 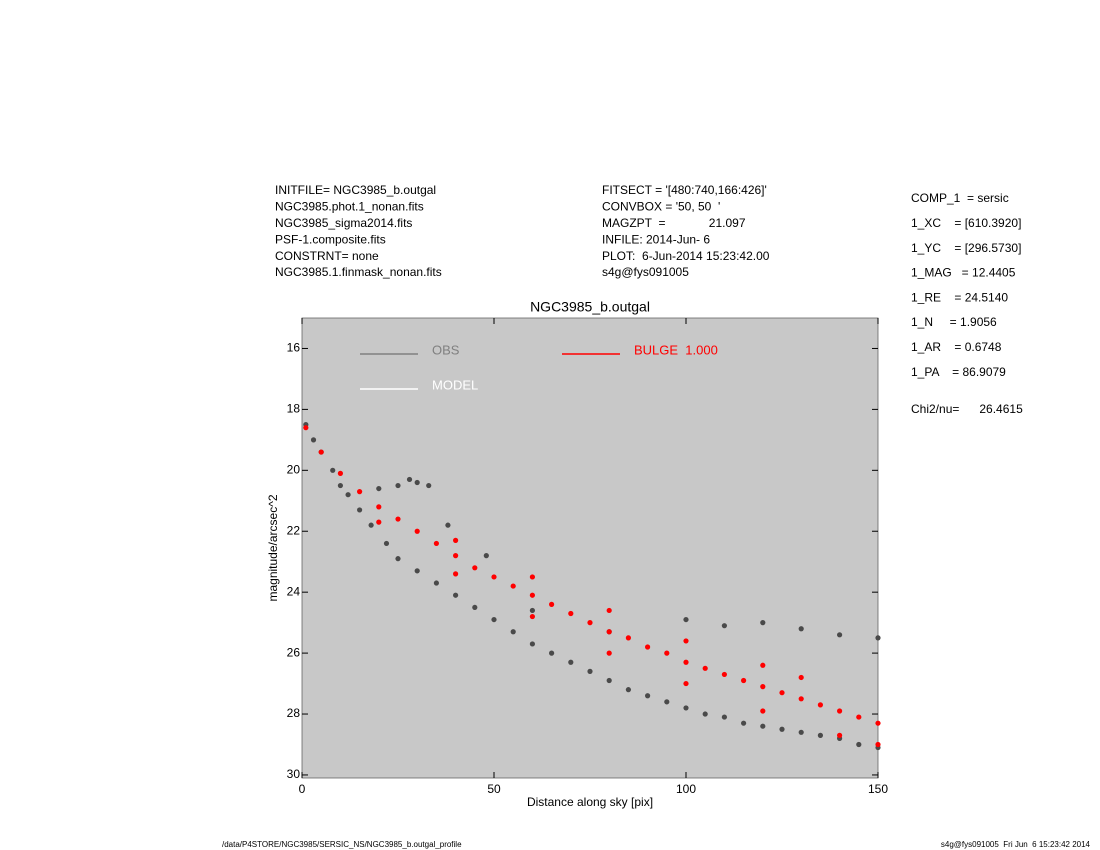 What do you see at coordinates (294, 774) in the screenshot?
I see `y-tick-label: 30` at bounding box center [294, 774].